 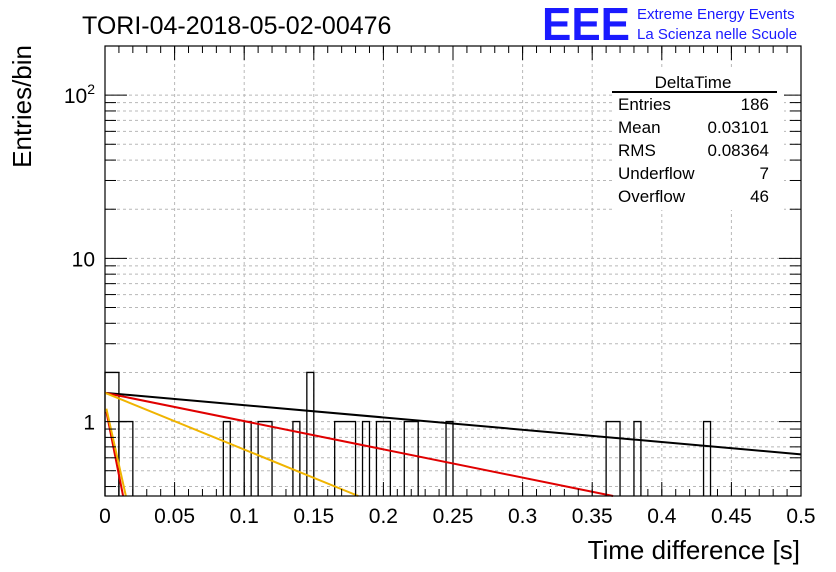 What do you see at coordinates (383, 516) in the screenshot?
I see `x-tick-label: 0.2` at bounding box center [383, 516].